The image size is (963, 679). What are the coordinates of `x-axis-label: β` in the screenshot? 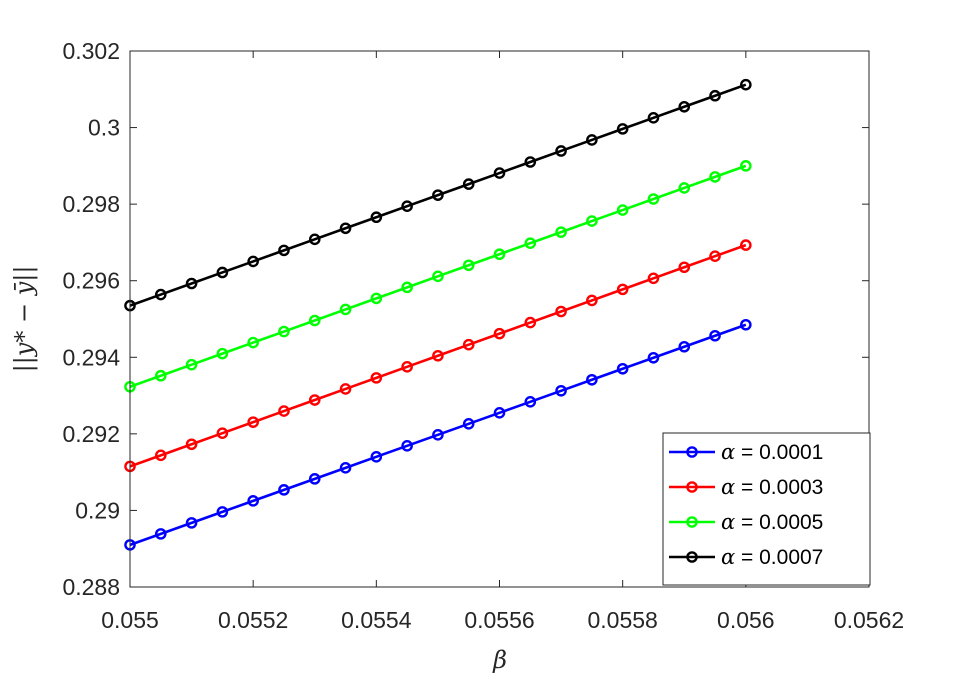 It's located at (499, 660).